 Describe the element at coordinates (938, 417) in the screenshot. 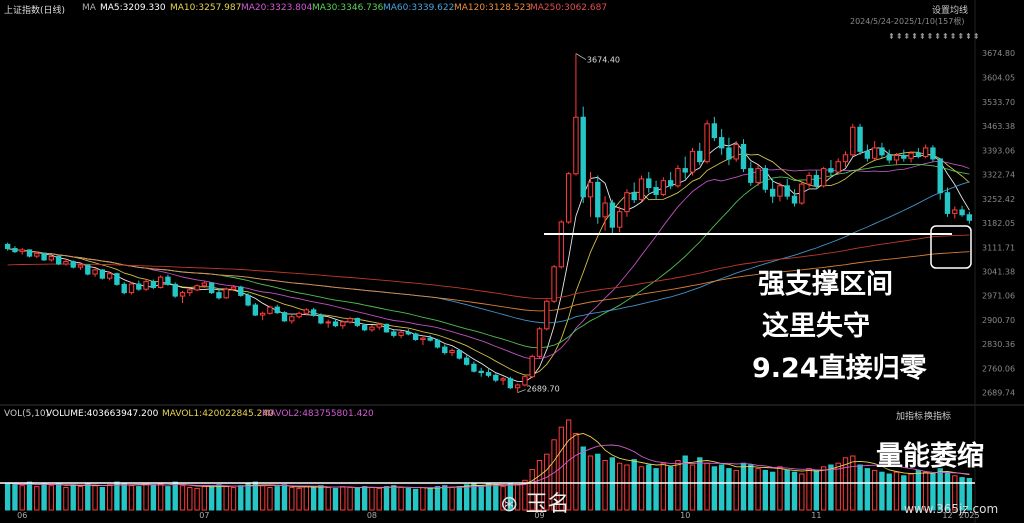

I see `switch-indicator-button: 换指标` at that location.